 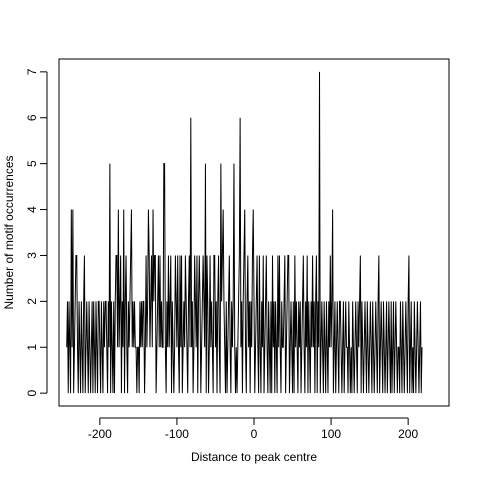 What do you see at coordinates (32, 347) in the screenshot?
I see `y-tick-label: 1` at bounding box center [32, 347].